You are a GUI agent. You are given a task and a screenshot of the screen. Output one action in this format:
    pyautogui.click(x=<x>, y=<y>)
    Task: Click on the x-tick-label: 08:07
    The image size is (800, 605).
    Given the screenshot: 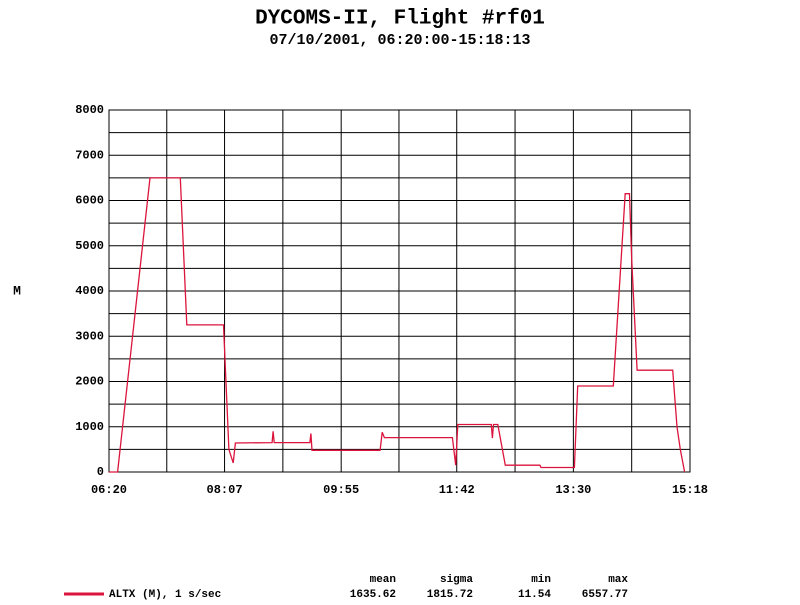 What is the action you would take?
    pyautogui.click(x=225, y=490)
    